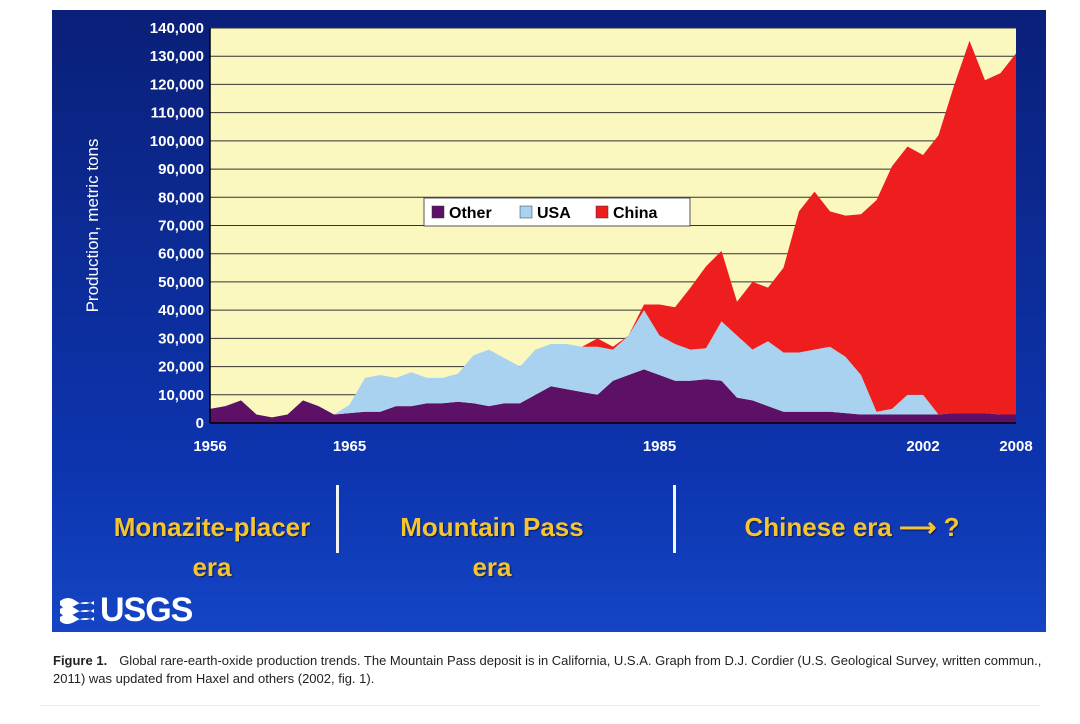 The height and width of the screenshot is (724, 1080). Describe the element at coordinates (212, 527) in the screenshot. I see `era-line1: Monazite-placer` at that location.